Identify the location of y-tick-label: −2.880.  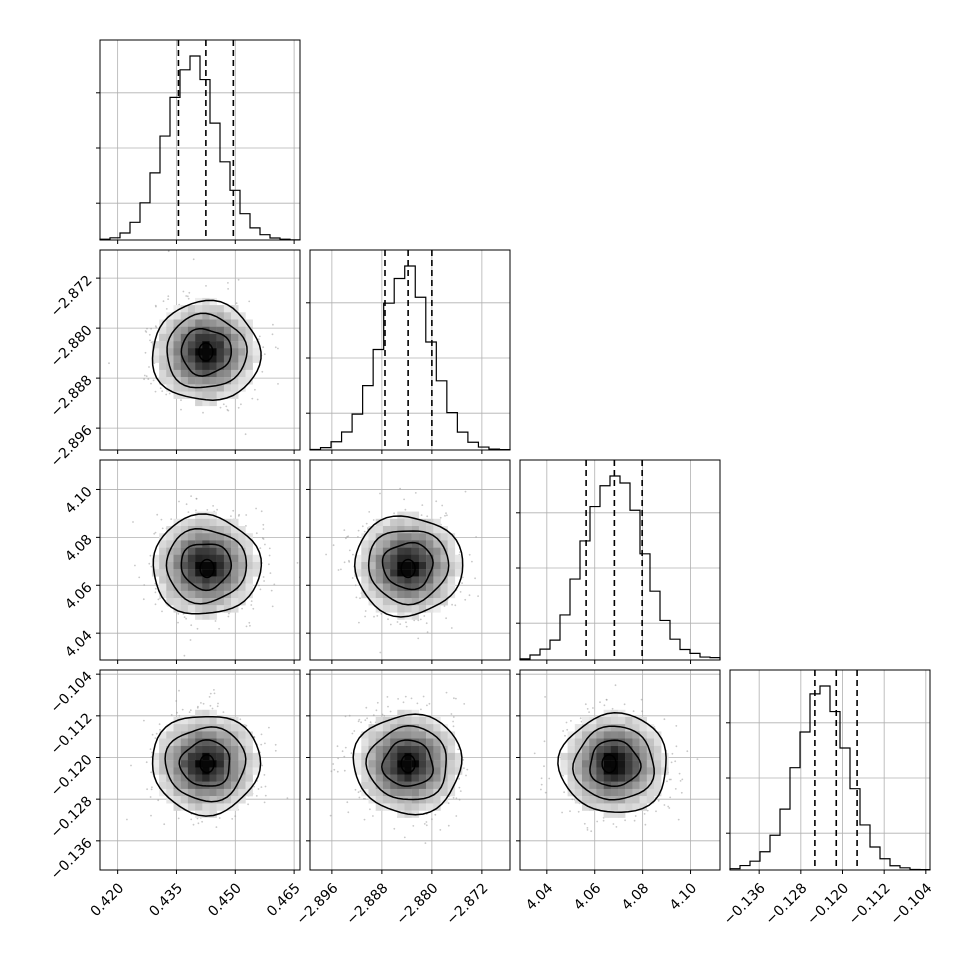
(72, 346).